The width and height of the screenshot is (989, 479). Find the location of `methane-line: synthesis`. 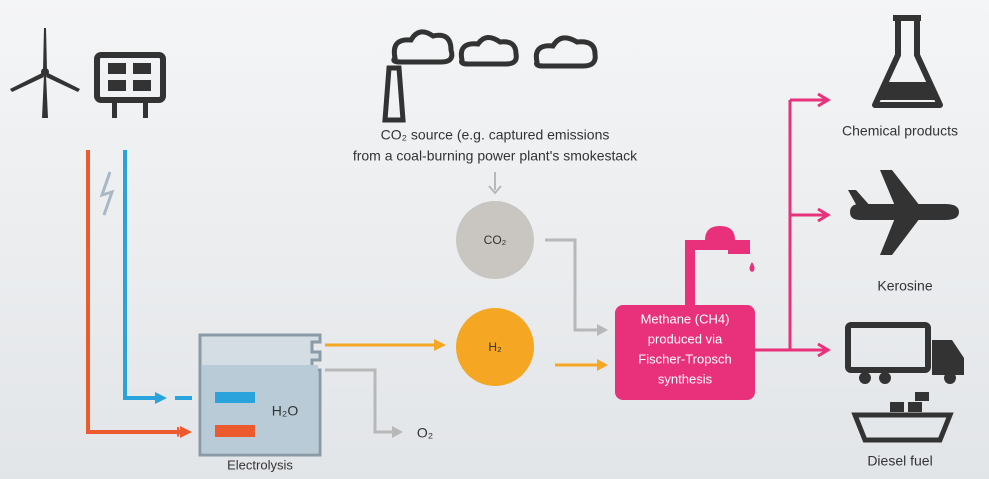

methane-line: synthesis is located at coordinates (685, 378).